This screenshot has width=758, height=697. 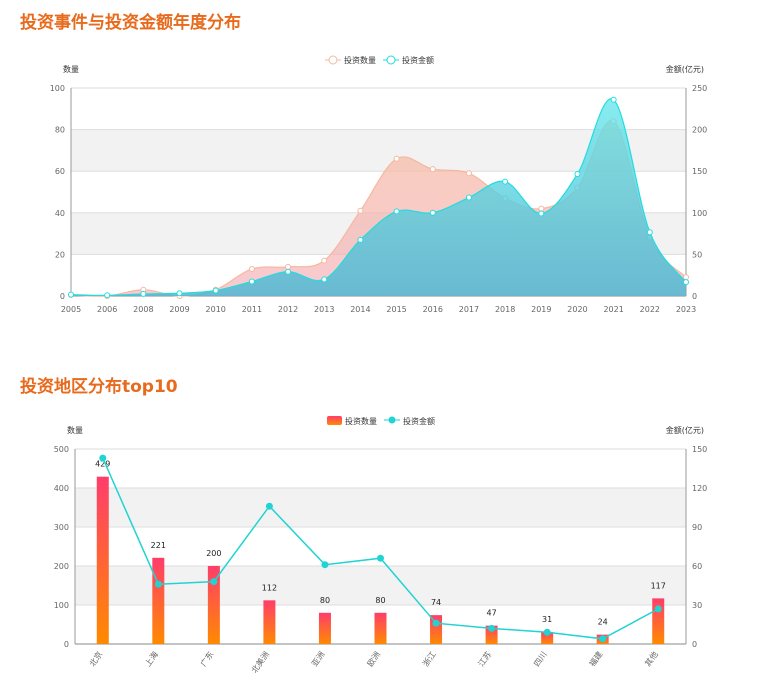 I want to click on y-tick-right: 90, so click(x=697, y=527).